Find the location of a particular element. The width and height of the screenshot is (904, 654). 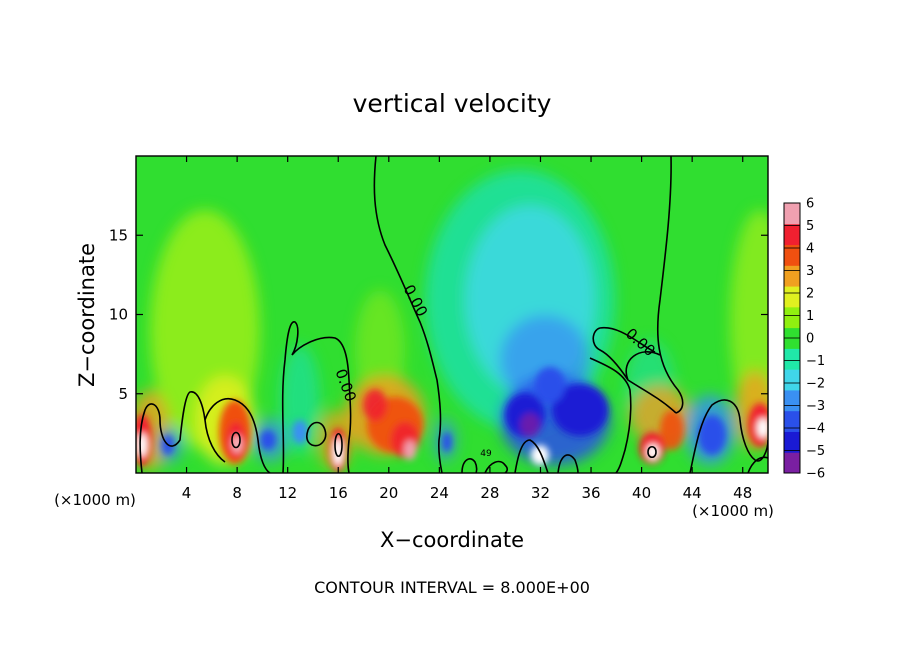

x-tick-label: 36 is located at coordinates (590, 493).